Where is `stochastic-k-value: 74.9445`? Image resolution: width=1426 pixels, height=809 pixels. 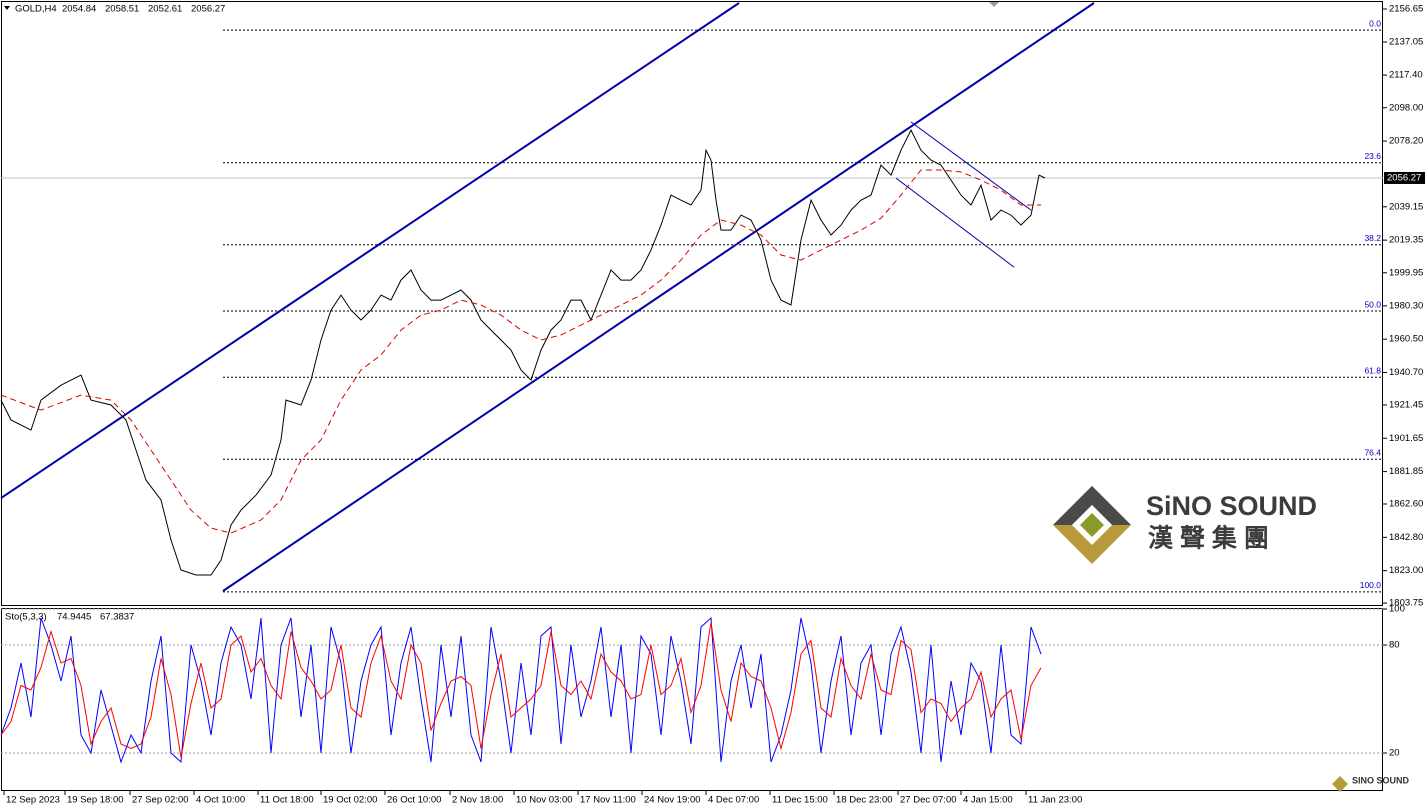
stochastic-k-value: 74.9445 is located at coordinates (74, 617).